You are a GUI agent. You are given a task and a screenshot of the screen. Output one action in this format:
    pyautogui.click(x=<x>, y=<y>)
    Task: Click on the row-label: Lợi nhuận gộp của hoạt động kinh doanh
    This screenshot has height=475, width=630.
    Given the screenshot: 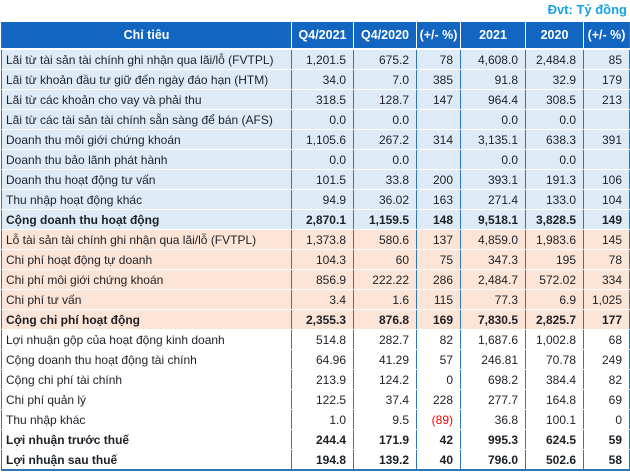 What is the action you would take?
    pyautogui.click(x=146, y=339)
    